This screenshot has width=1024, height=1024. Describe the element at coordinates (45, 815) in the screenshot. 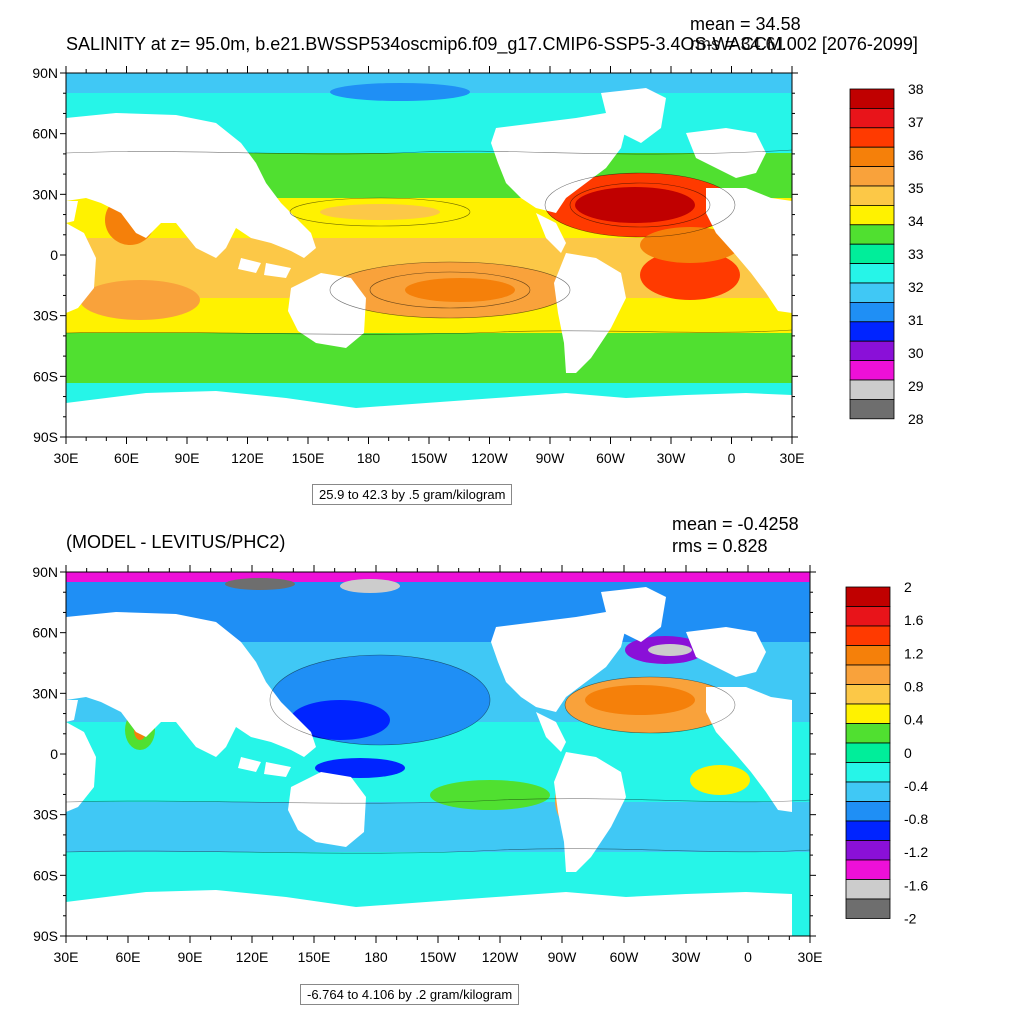

I see `panel2-lat-label: 30S` at that location.